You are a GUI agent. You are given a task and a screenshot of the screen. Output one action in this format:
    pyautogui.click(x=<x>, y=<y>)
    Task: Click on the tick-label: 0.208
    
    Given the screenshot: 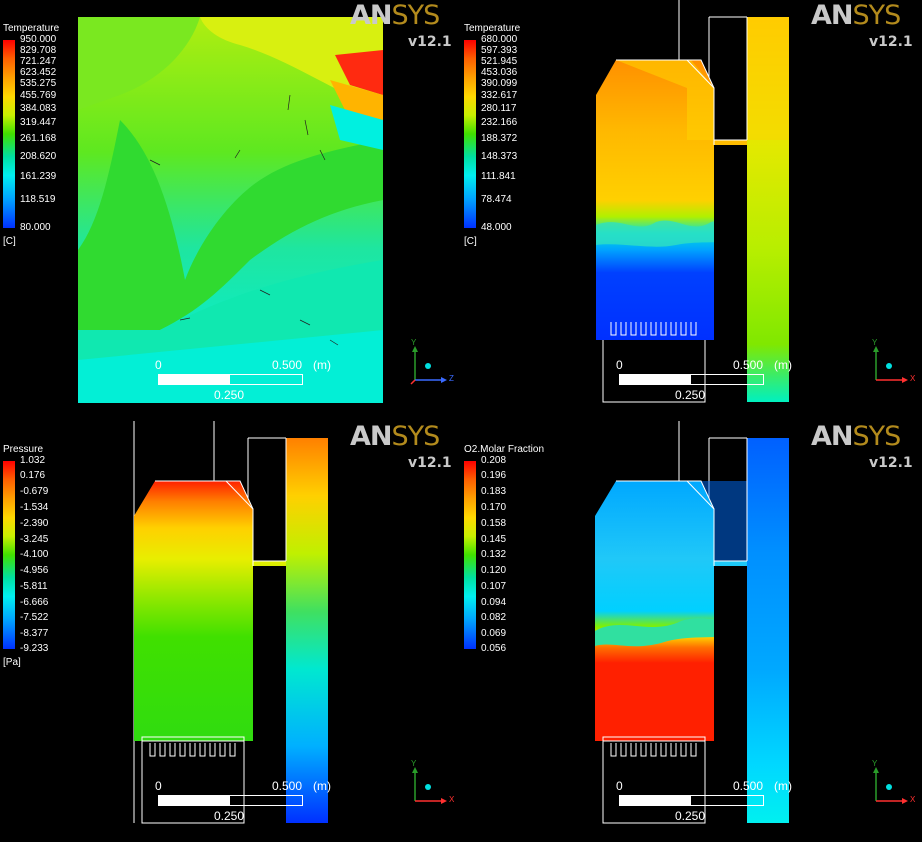 What is the action you would take?
    pyautogui.click(x=494, y=460)
    